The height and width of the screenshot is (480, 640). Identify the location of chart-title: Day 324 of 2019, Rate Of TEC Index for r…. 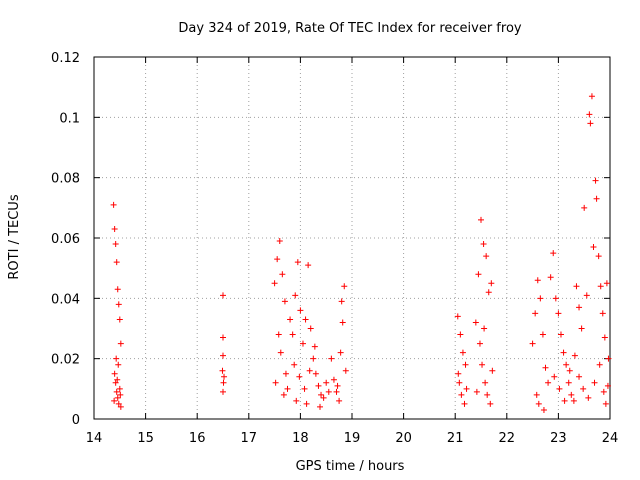
(350, 28).